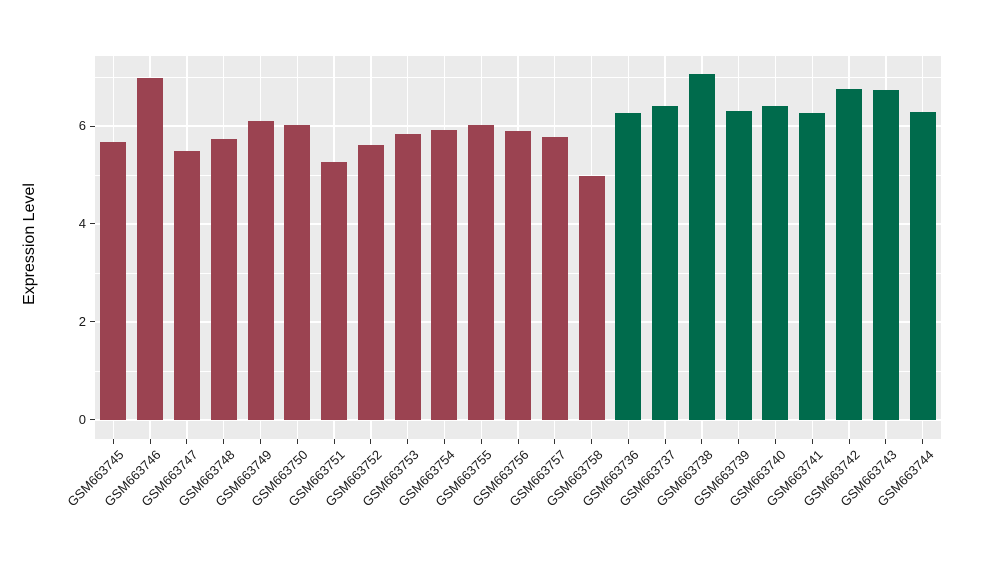  I want to click on bar-GSM663752, so click(370, 282).